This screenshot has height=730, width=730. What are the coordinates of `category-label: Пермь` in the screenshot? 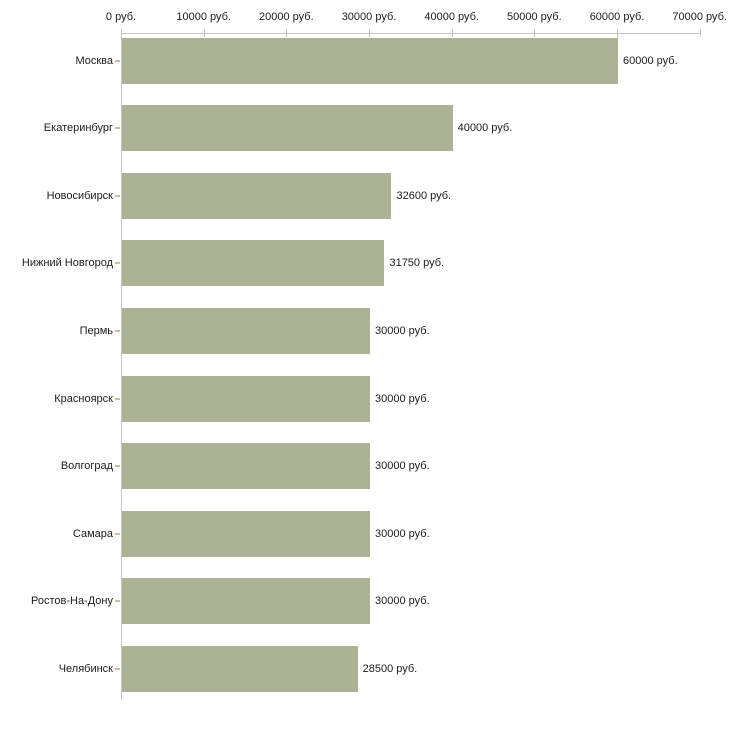 It's located at (96, 330).